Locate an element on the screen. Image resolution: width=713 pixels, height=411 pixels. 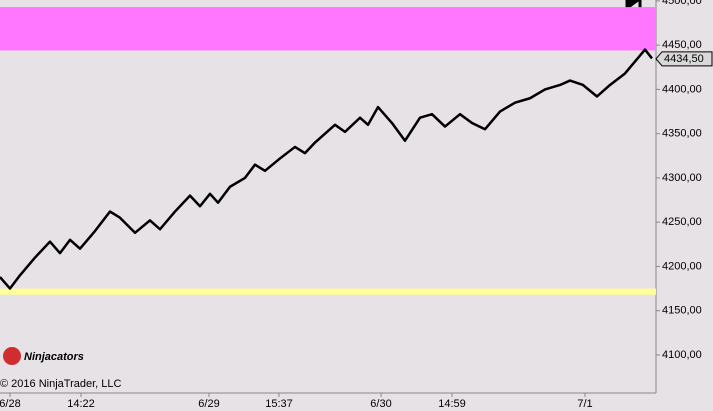
y-tick-label: 4150,00 is located at coordinates (682, 311).